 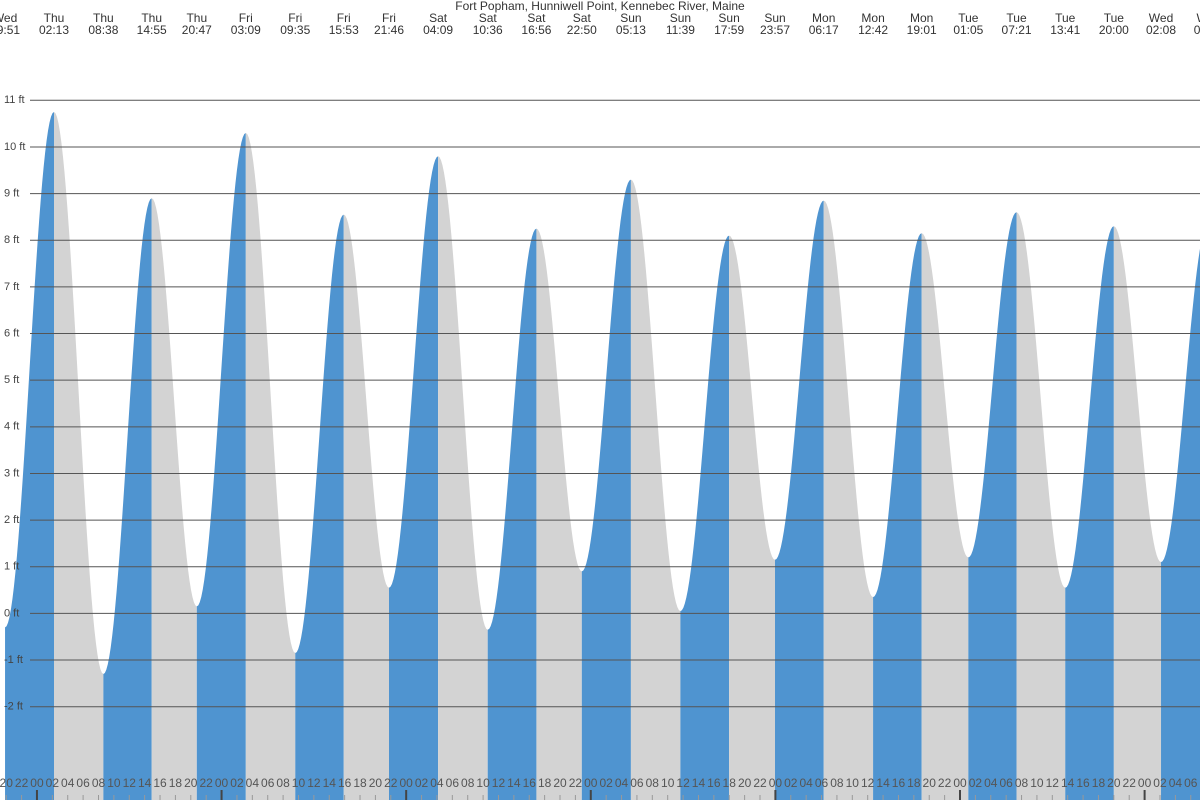 What do you see at coordinates (103, 30) in the screenshot?
I see `extreme-time: 08:38` at bounding box center [103, 30].